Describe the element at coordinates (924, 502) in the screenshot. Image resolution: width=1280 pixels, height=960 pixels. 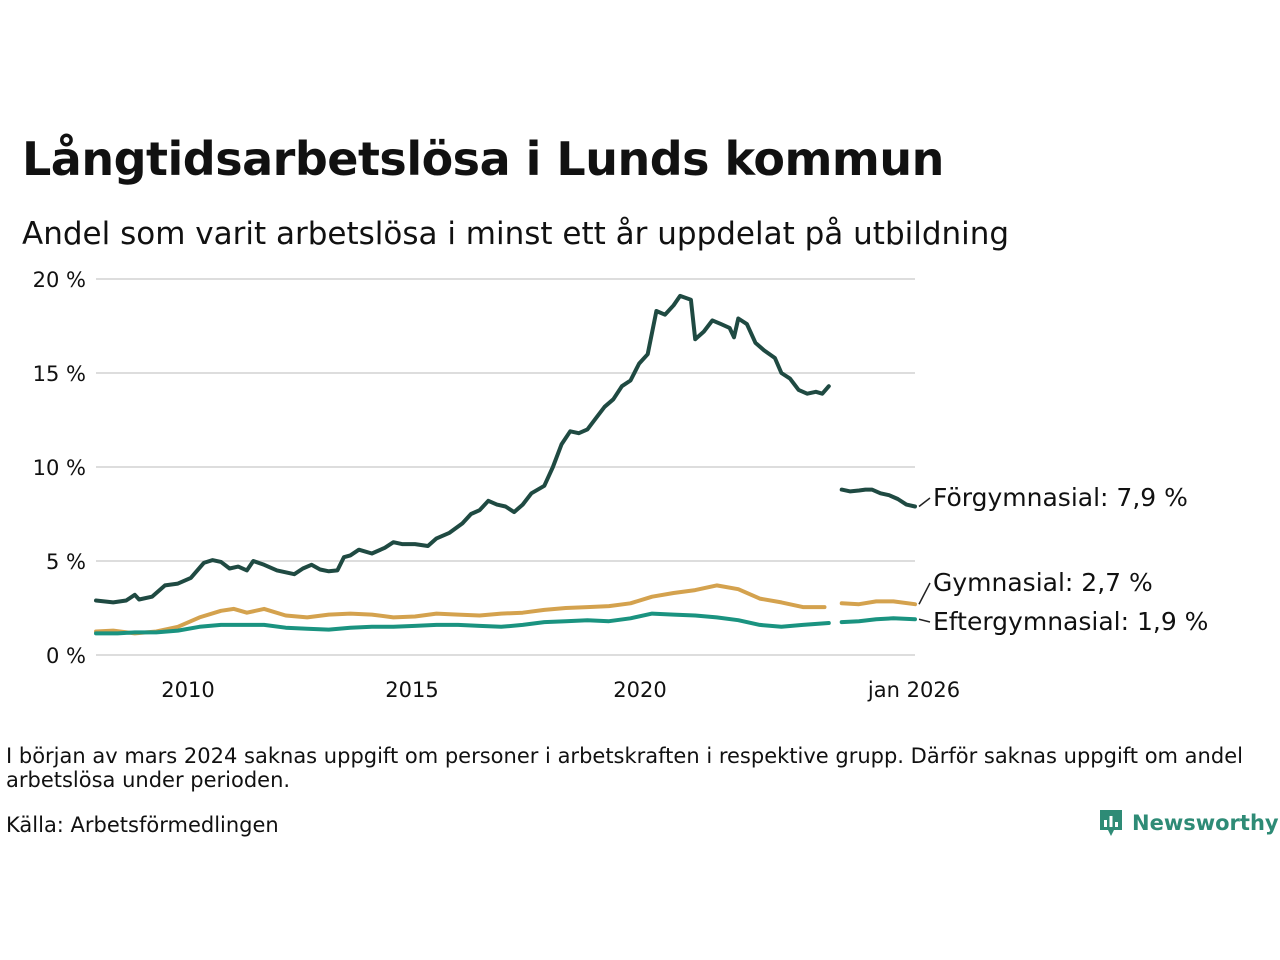
I see `leader-line-förgymnasial` at that location.